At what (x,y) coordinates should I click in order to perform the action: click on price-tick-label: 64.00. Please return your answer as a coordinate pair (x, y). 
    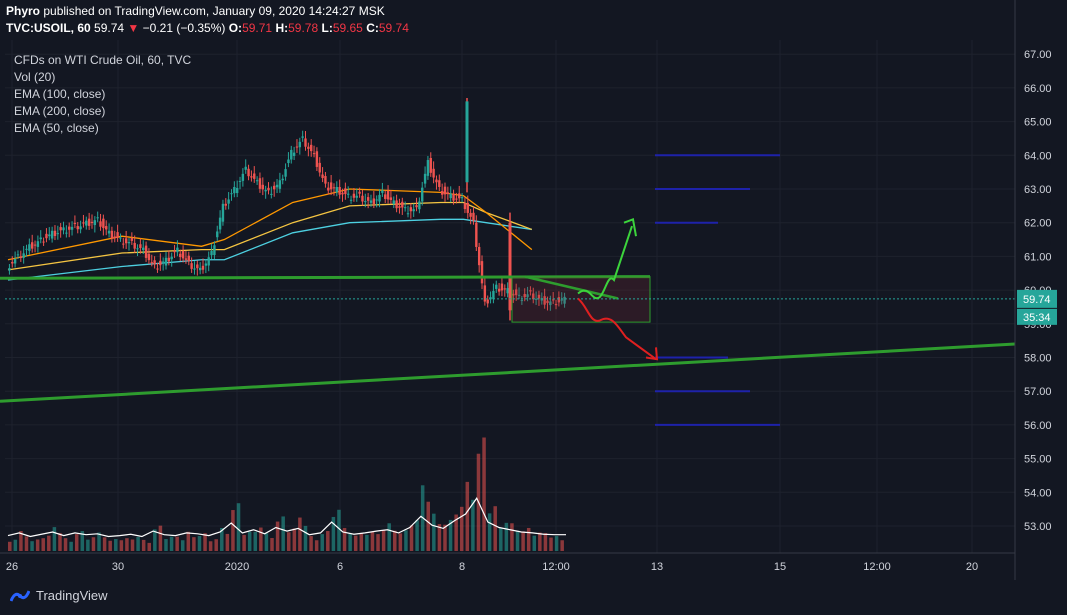
    Looking at the image, I should click on (1038, 156).